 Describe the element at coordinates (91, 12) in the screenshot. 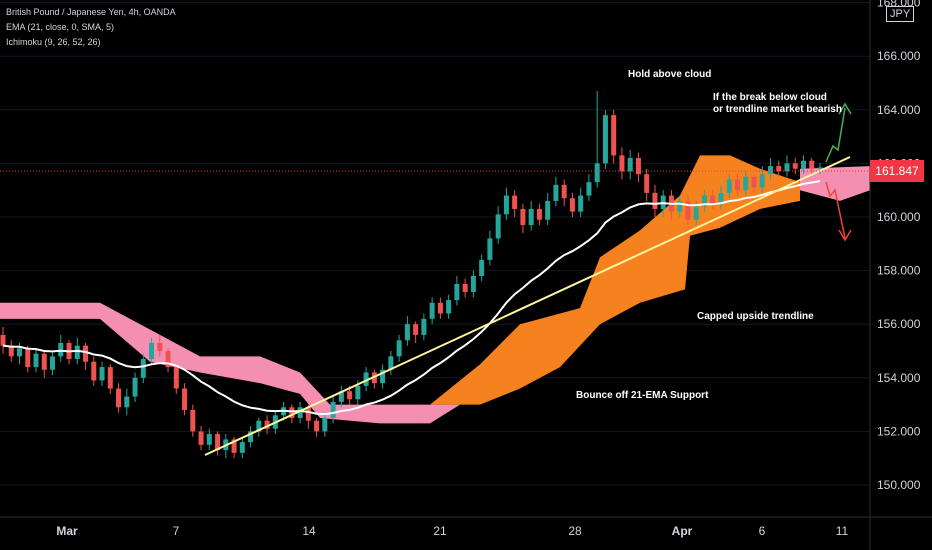

I see `chart-title: British Pound / Japanese Yen, 4h, OANDA` at that location.